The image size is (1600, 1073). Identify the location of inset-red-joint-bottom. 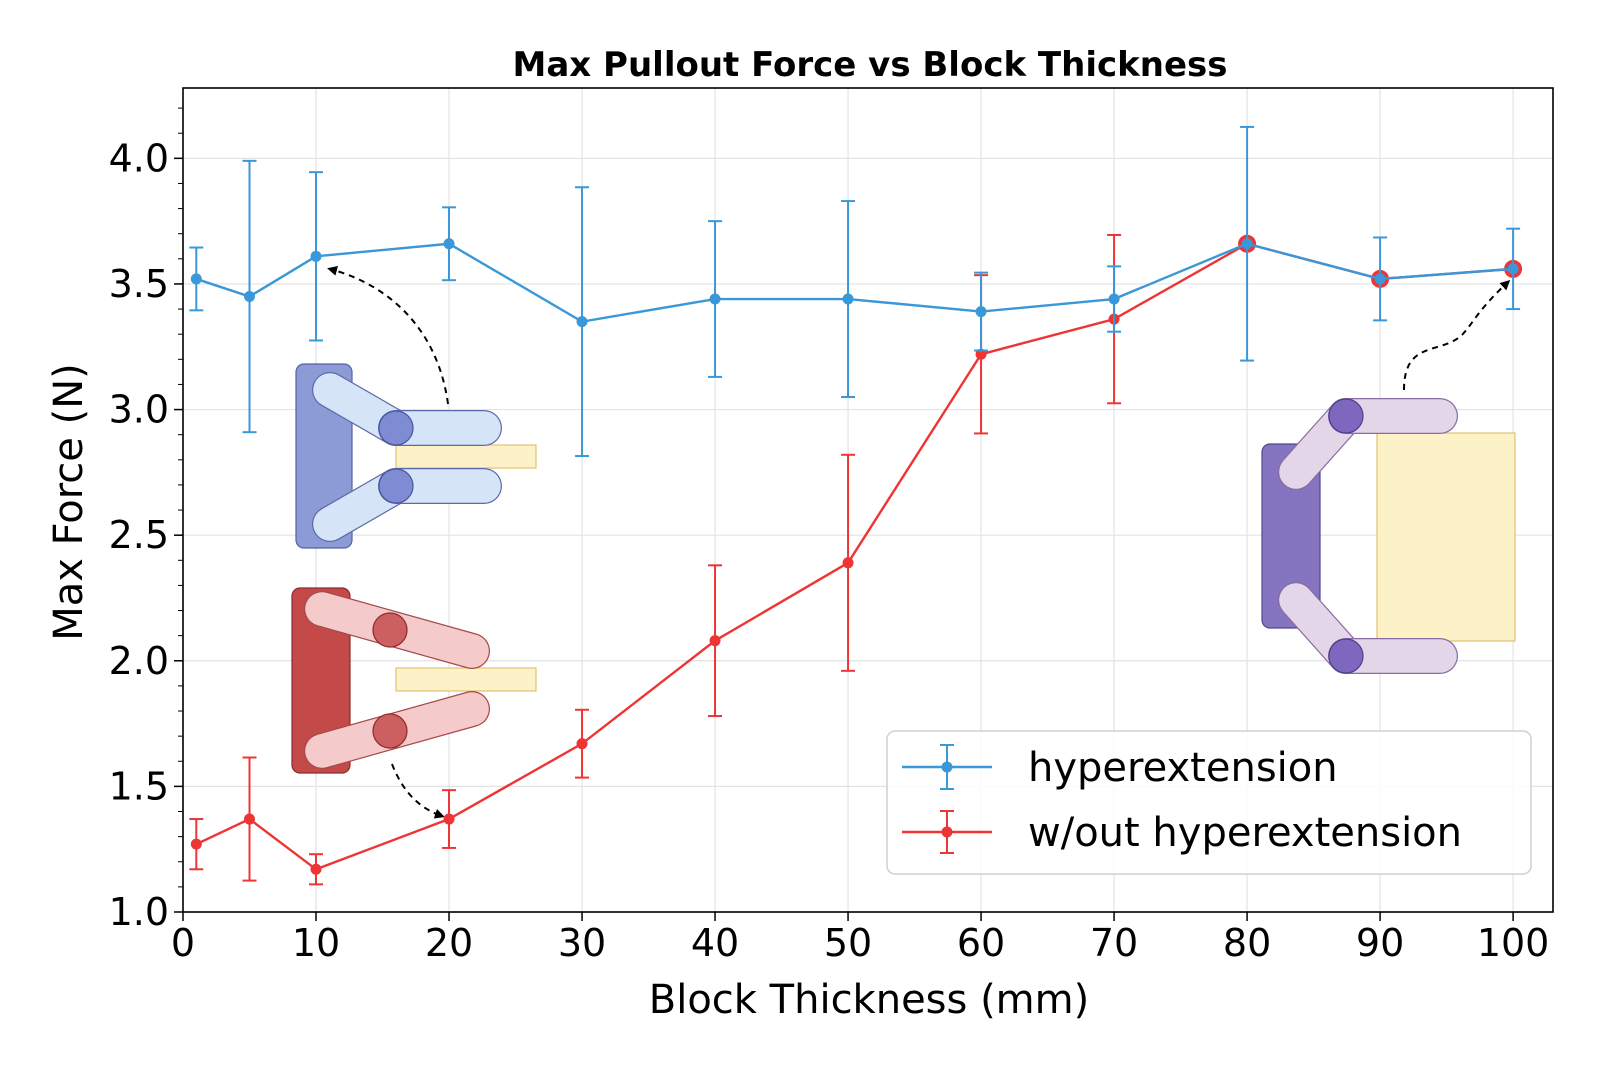
(390, 731).